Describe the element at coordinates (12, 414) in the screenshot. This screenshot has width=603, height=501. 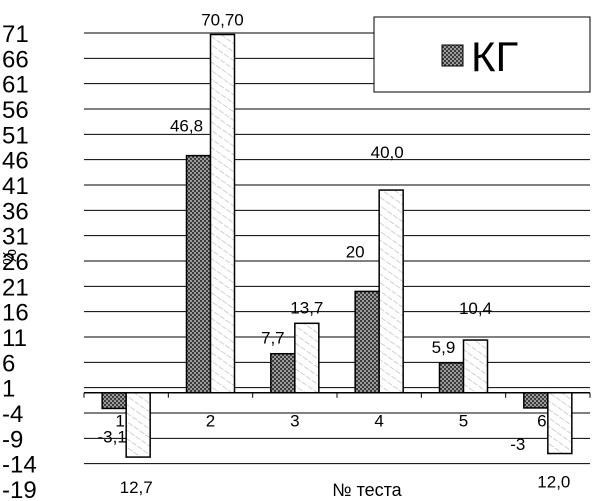
I see `y-tick-label: -4` at that location.